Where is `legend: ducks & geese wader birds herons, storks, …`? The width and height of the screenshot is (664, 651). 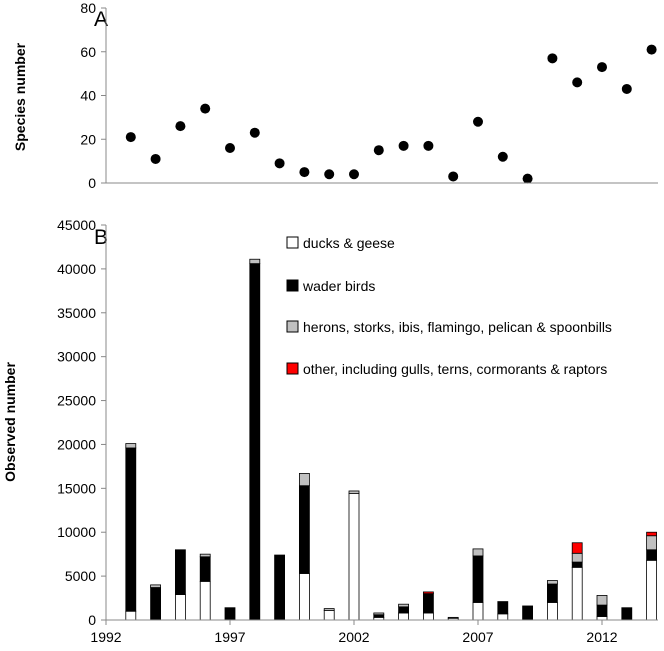
legend: ducks & geese wader birds herons, storks, … is located at coordinates (449, 306).